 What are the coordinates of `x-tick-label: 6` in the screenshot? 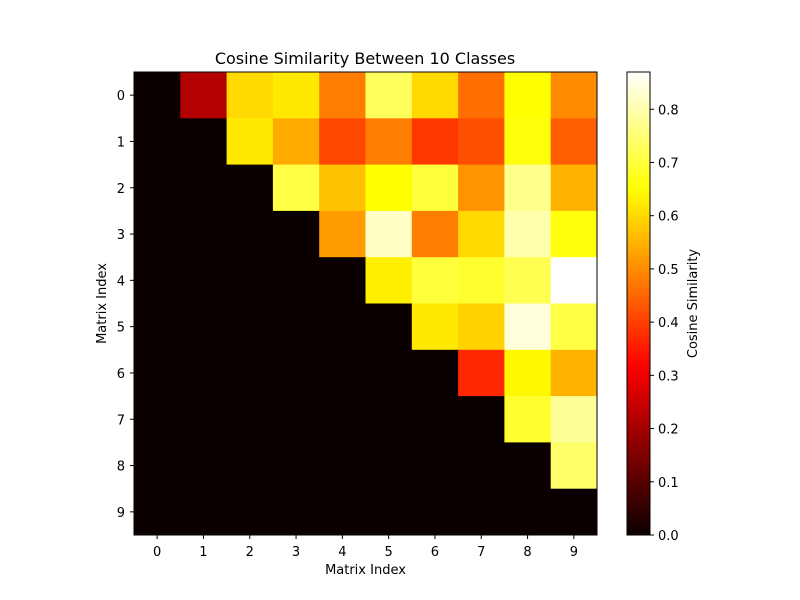 It's located at (435, 552).